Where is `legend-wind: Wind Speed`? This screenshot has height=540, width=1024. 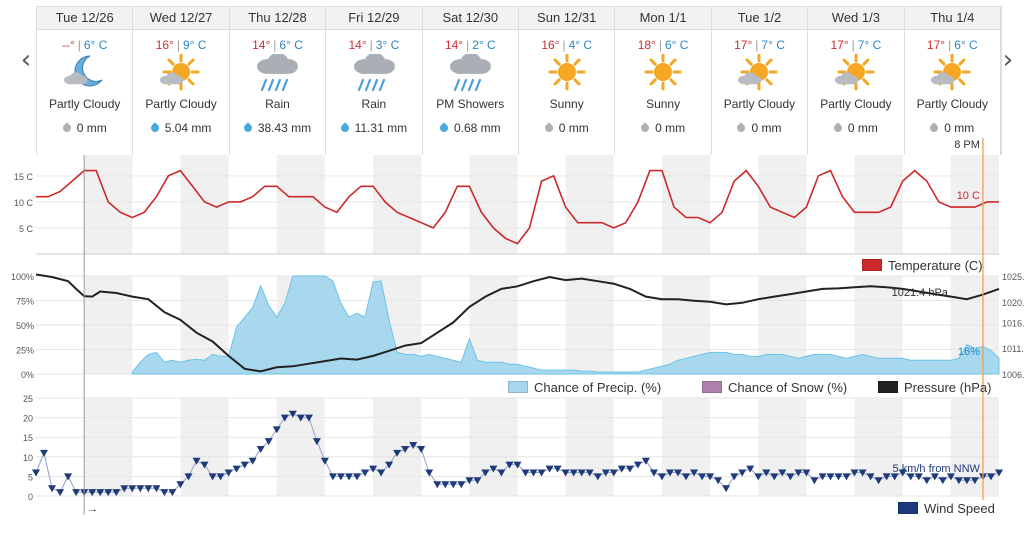
legend-wind: Wind Speed is located at coordinates (946, 509).